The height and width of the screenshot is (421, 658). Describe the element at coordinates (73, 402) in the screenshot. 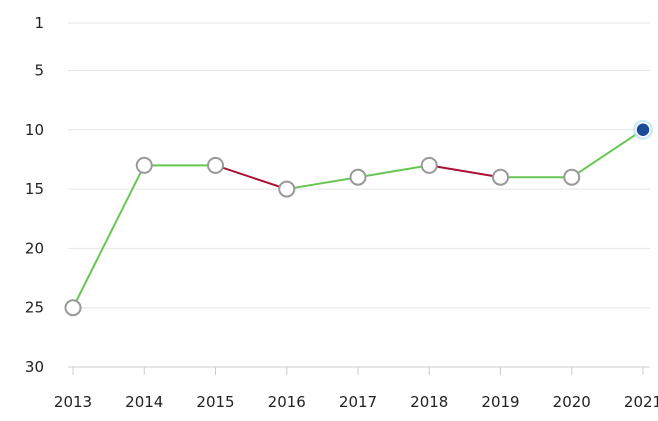

I see `x-tick-label-2013: 2013` at that location.